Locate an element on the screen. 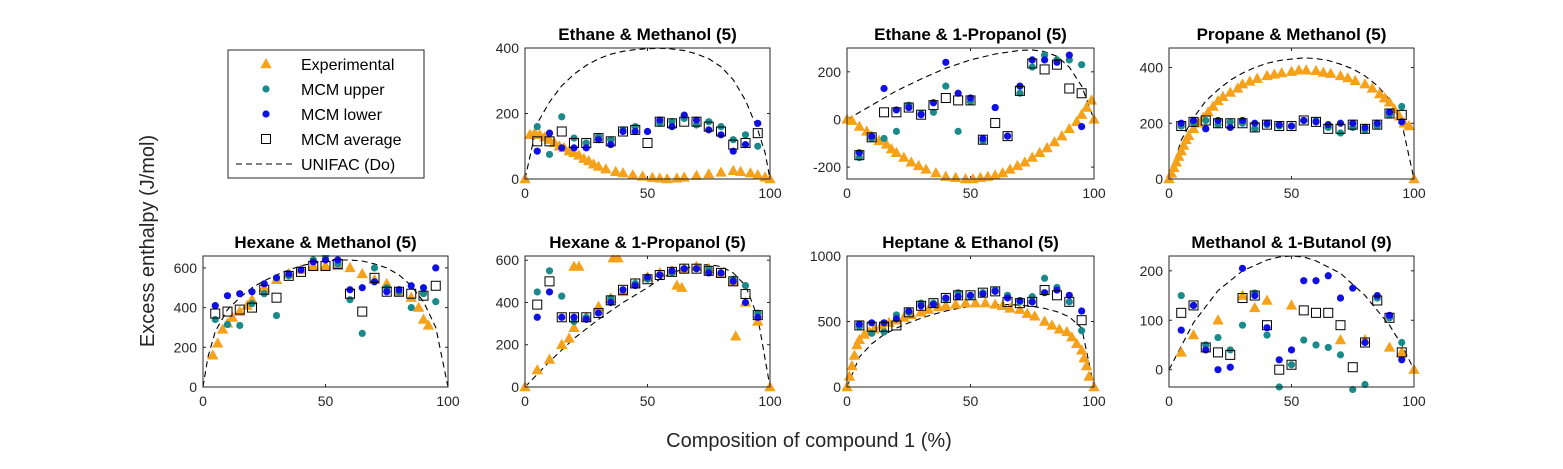 Image resolution: width=1563 pixels, height=469 pixels. subplot-7: Methanol & 1-Butanol (9) 0 50 100 0 100 200 is located at coordinates (1283, 321).